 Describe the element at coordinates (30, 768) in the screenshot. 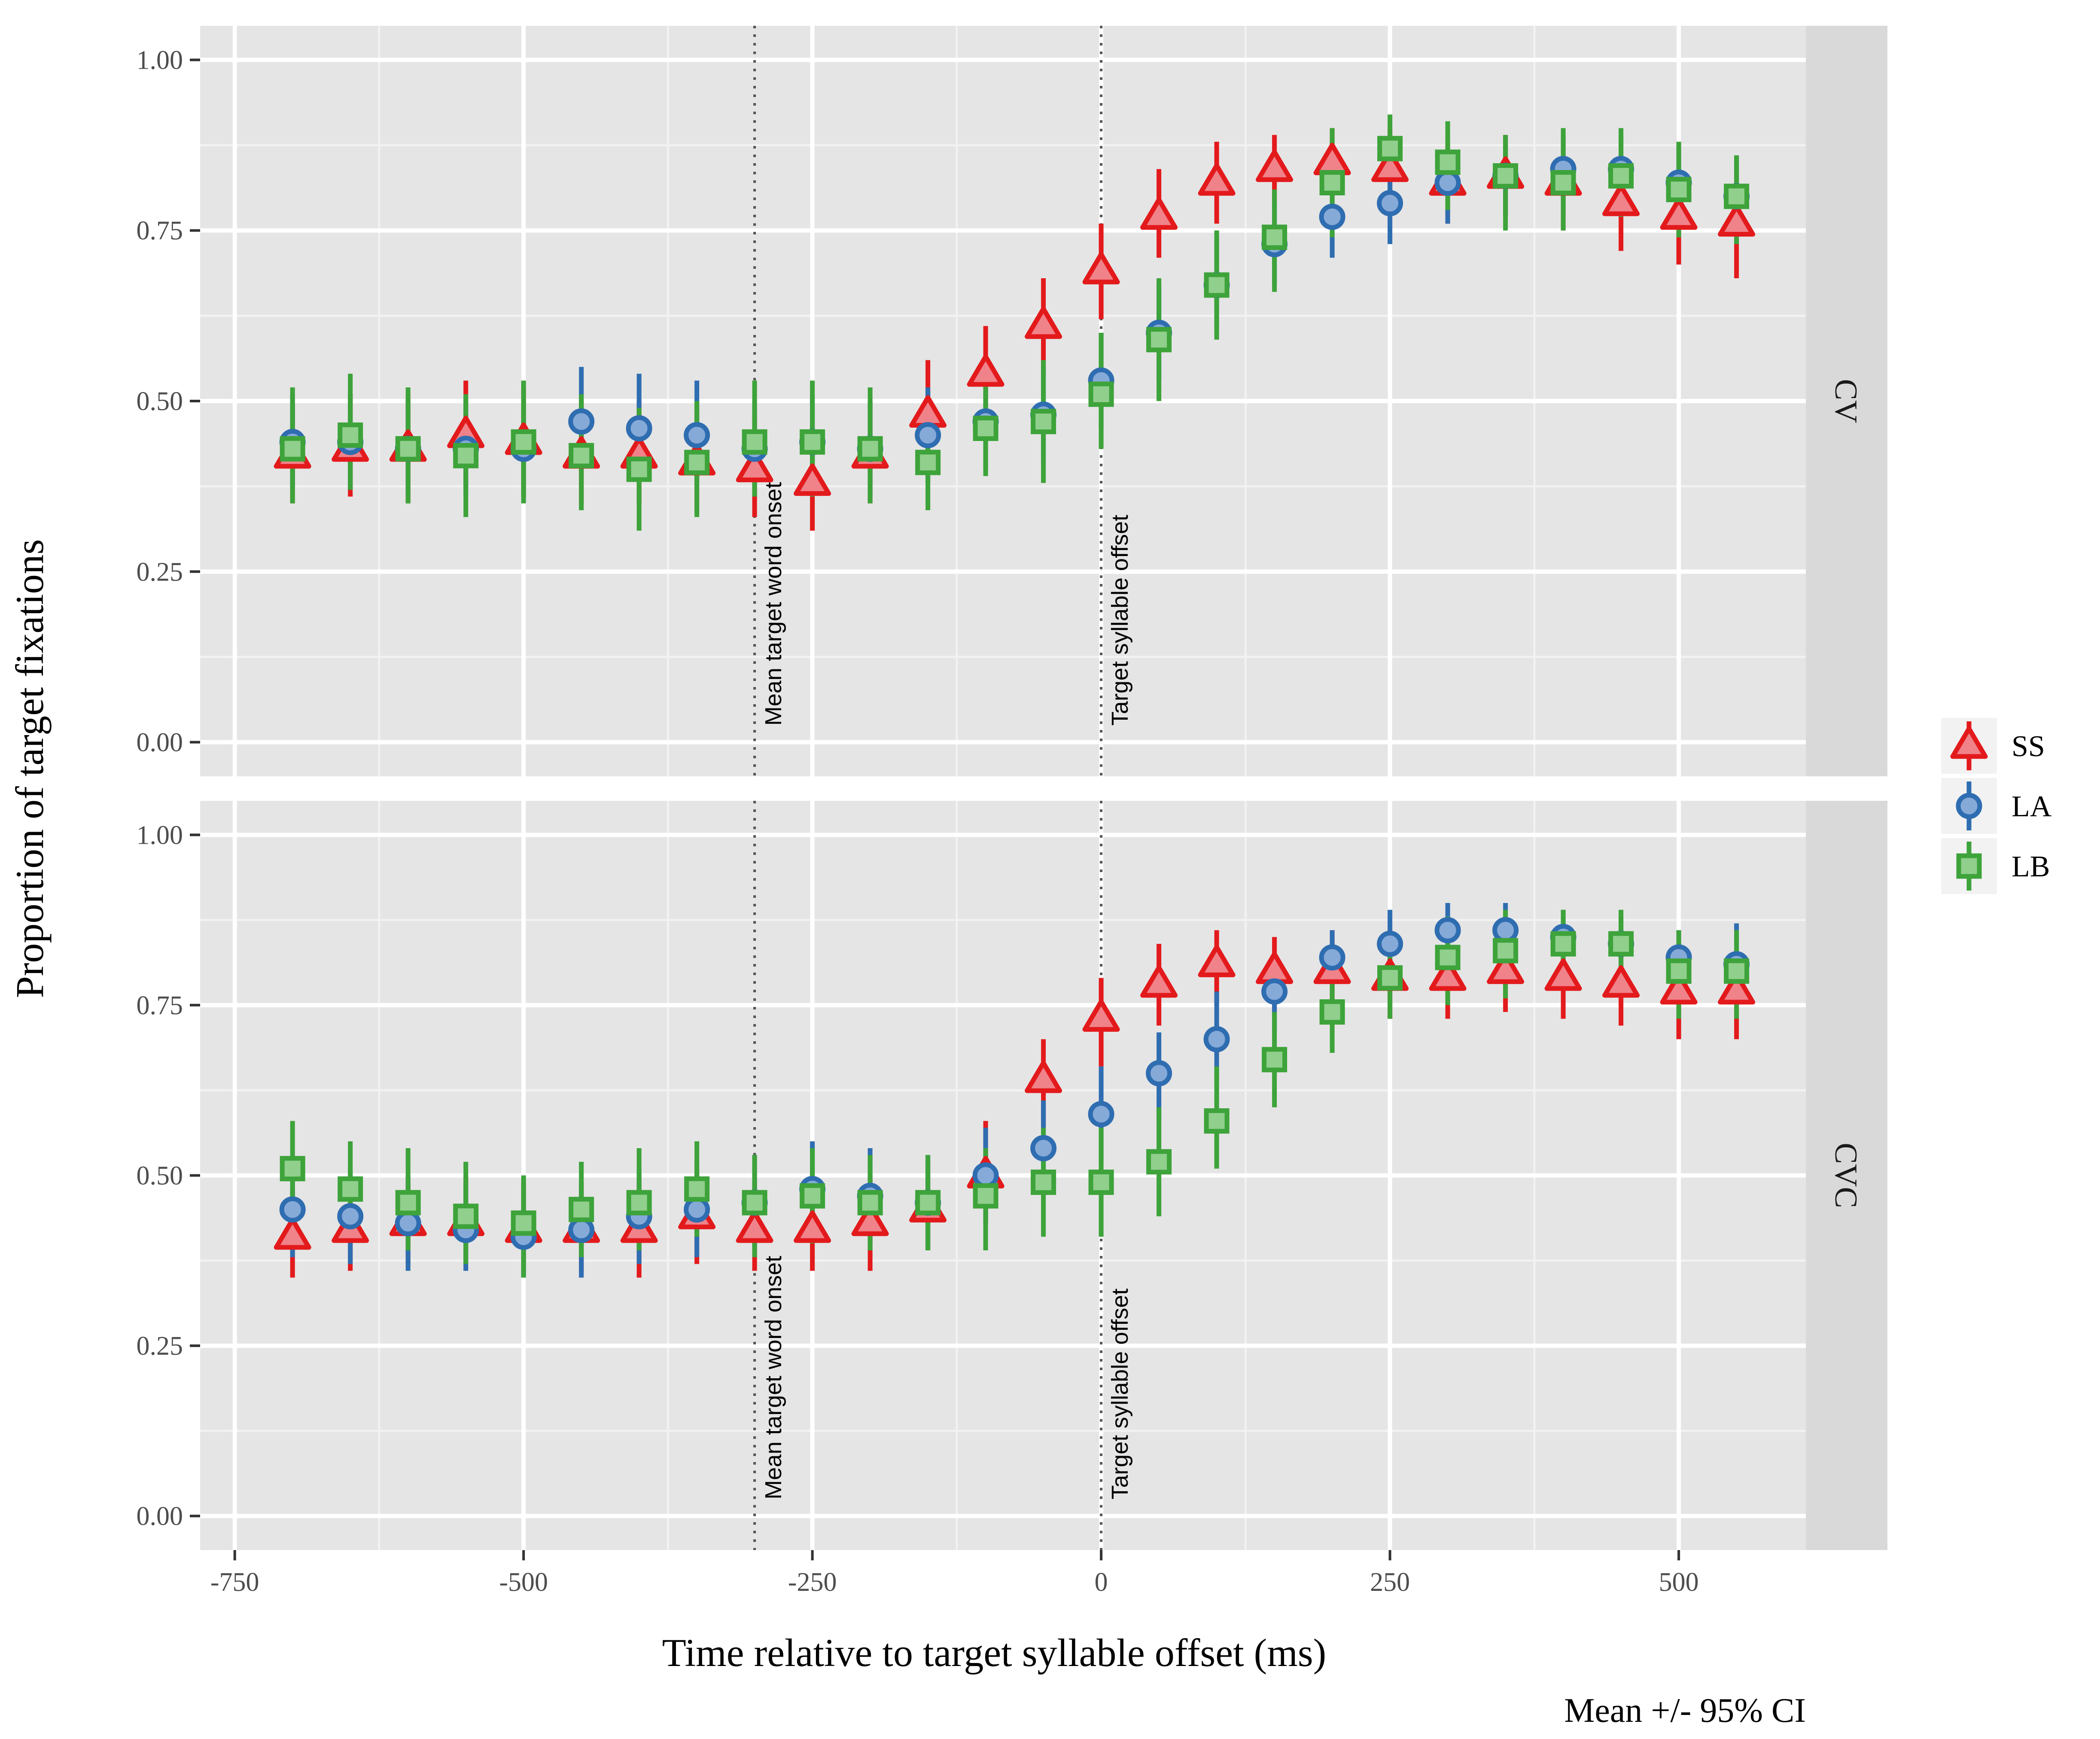

I see `y-axis-title: Proportion of target fixations` at that location.